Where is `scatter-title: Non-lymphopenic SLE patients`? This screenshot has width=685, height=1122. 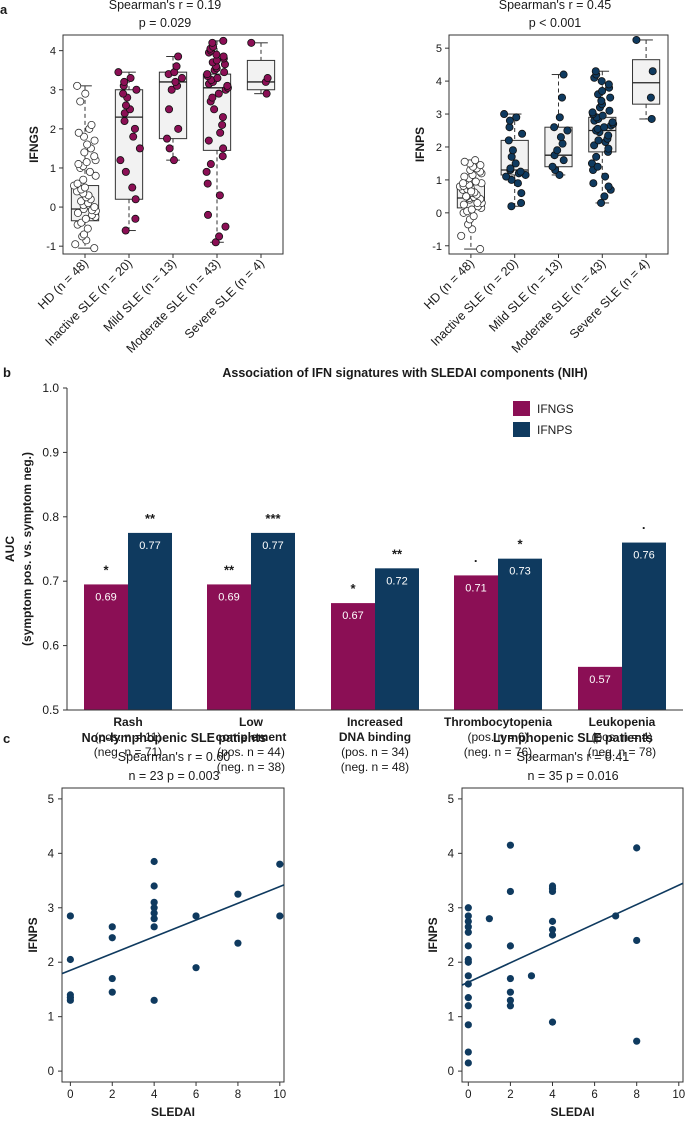 scatter-title: Non-lymphopenic SLE patients is located at coordinates (174, 738).